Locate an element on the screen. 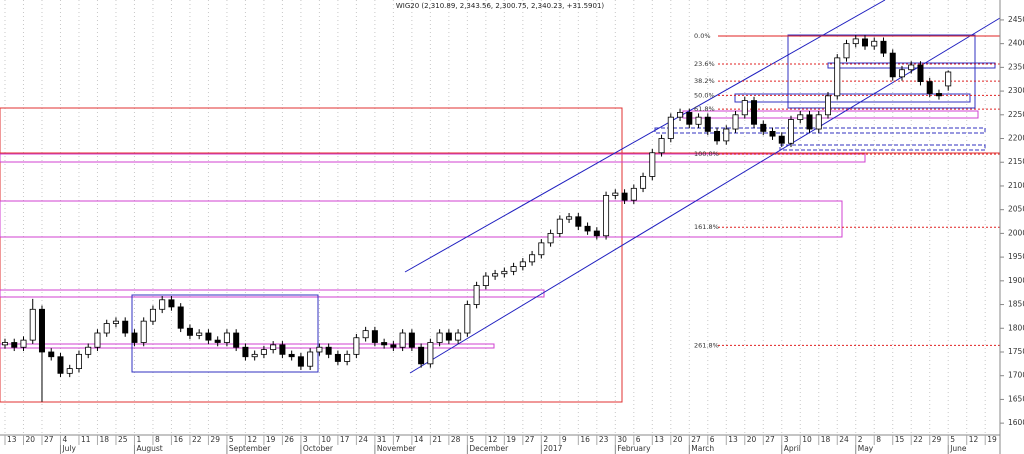 Image resolution: width=1024 pixels, height=454 pixels. month-label: 2017 is located at coordinates (552, 448).